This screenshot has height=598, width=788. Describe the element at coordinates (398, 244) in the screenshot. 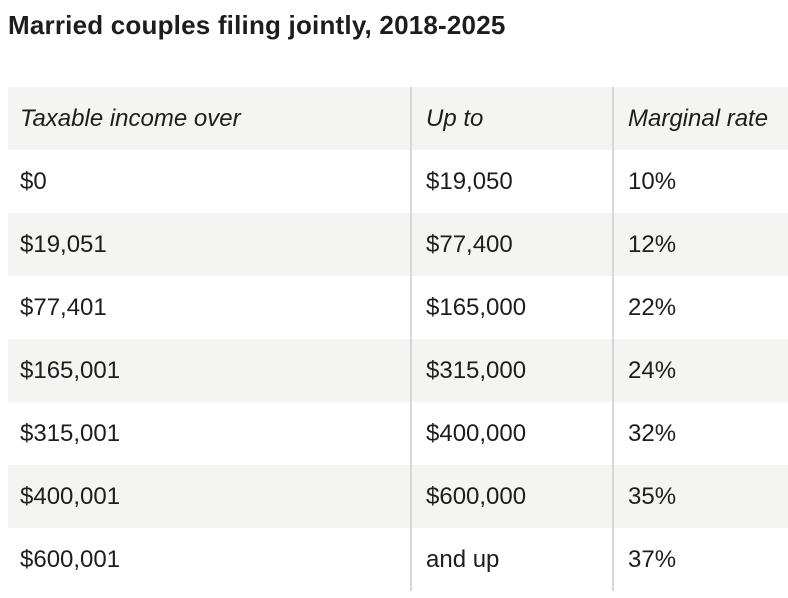

I see `table-row: $19,051 $77,400 12%` at that location.